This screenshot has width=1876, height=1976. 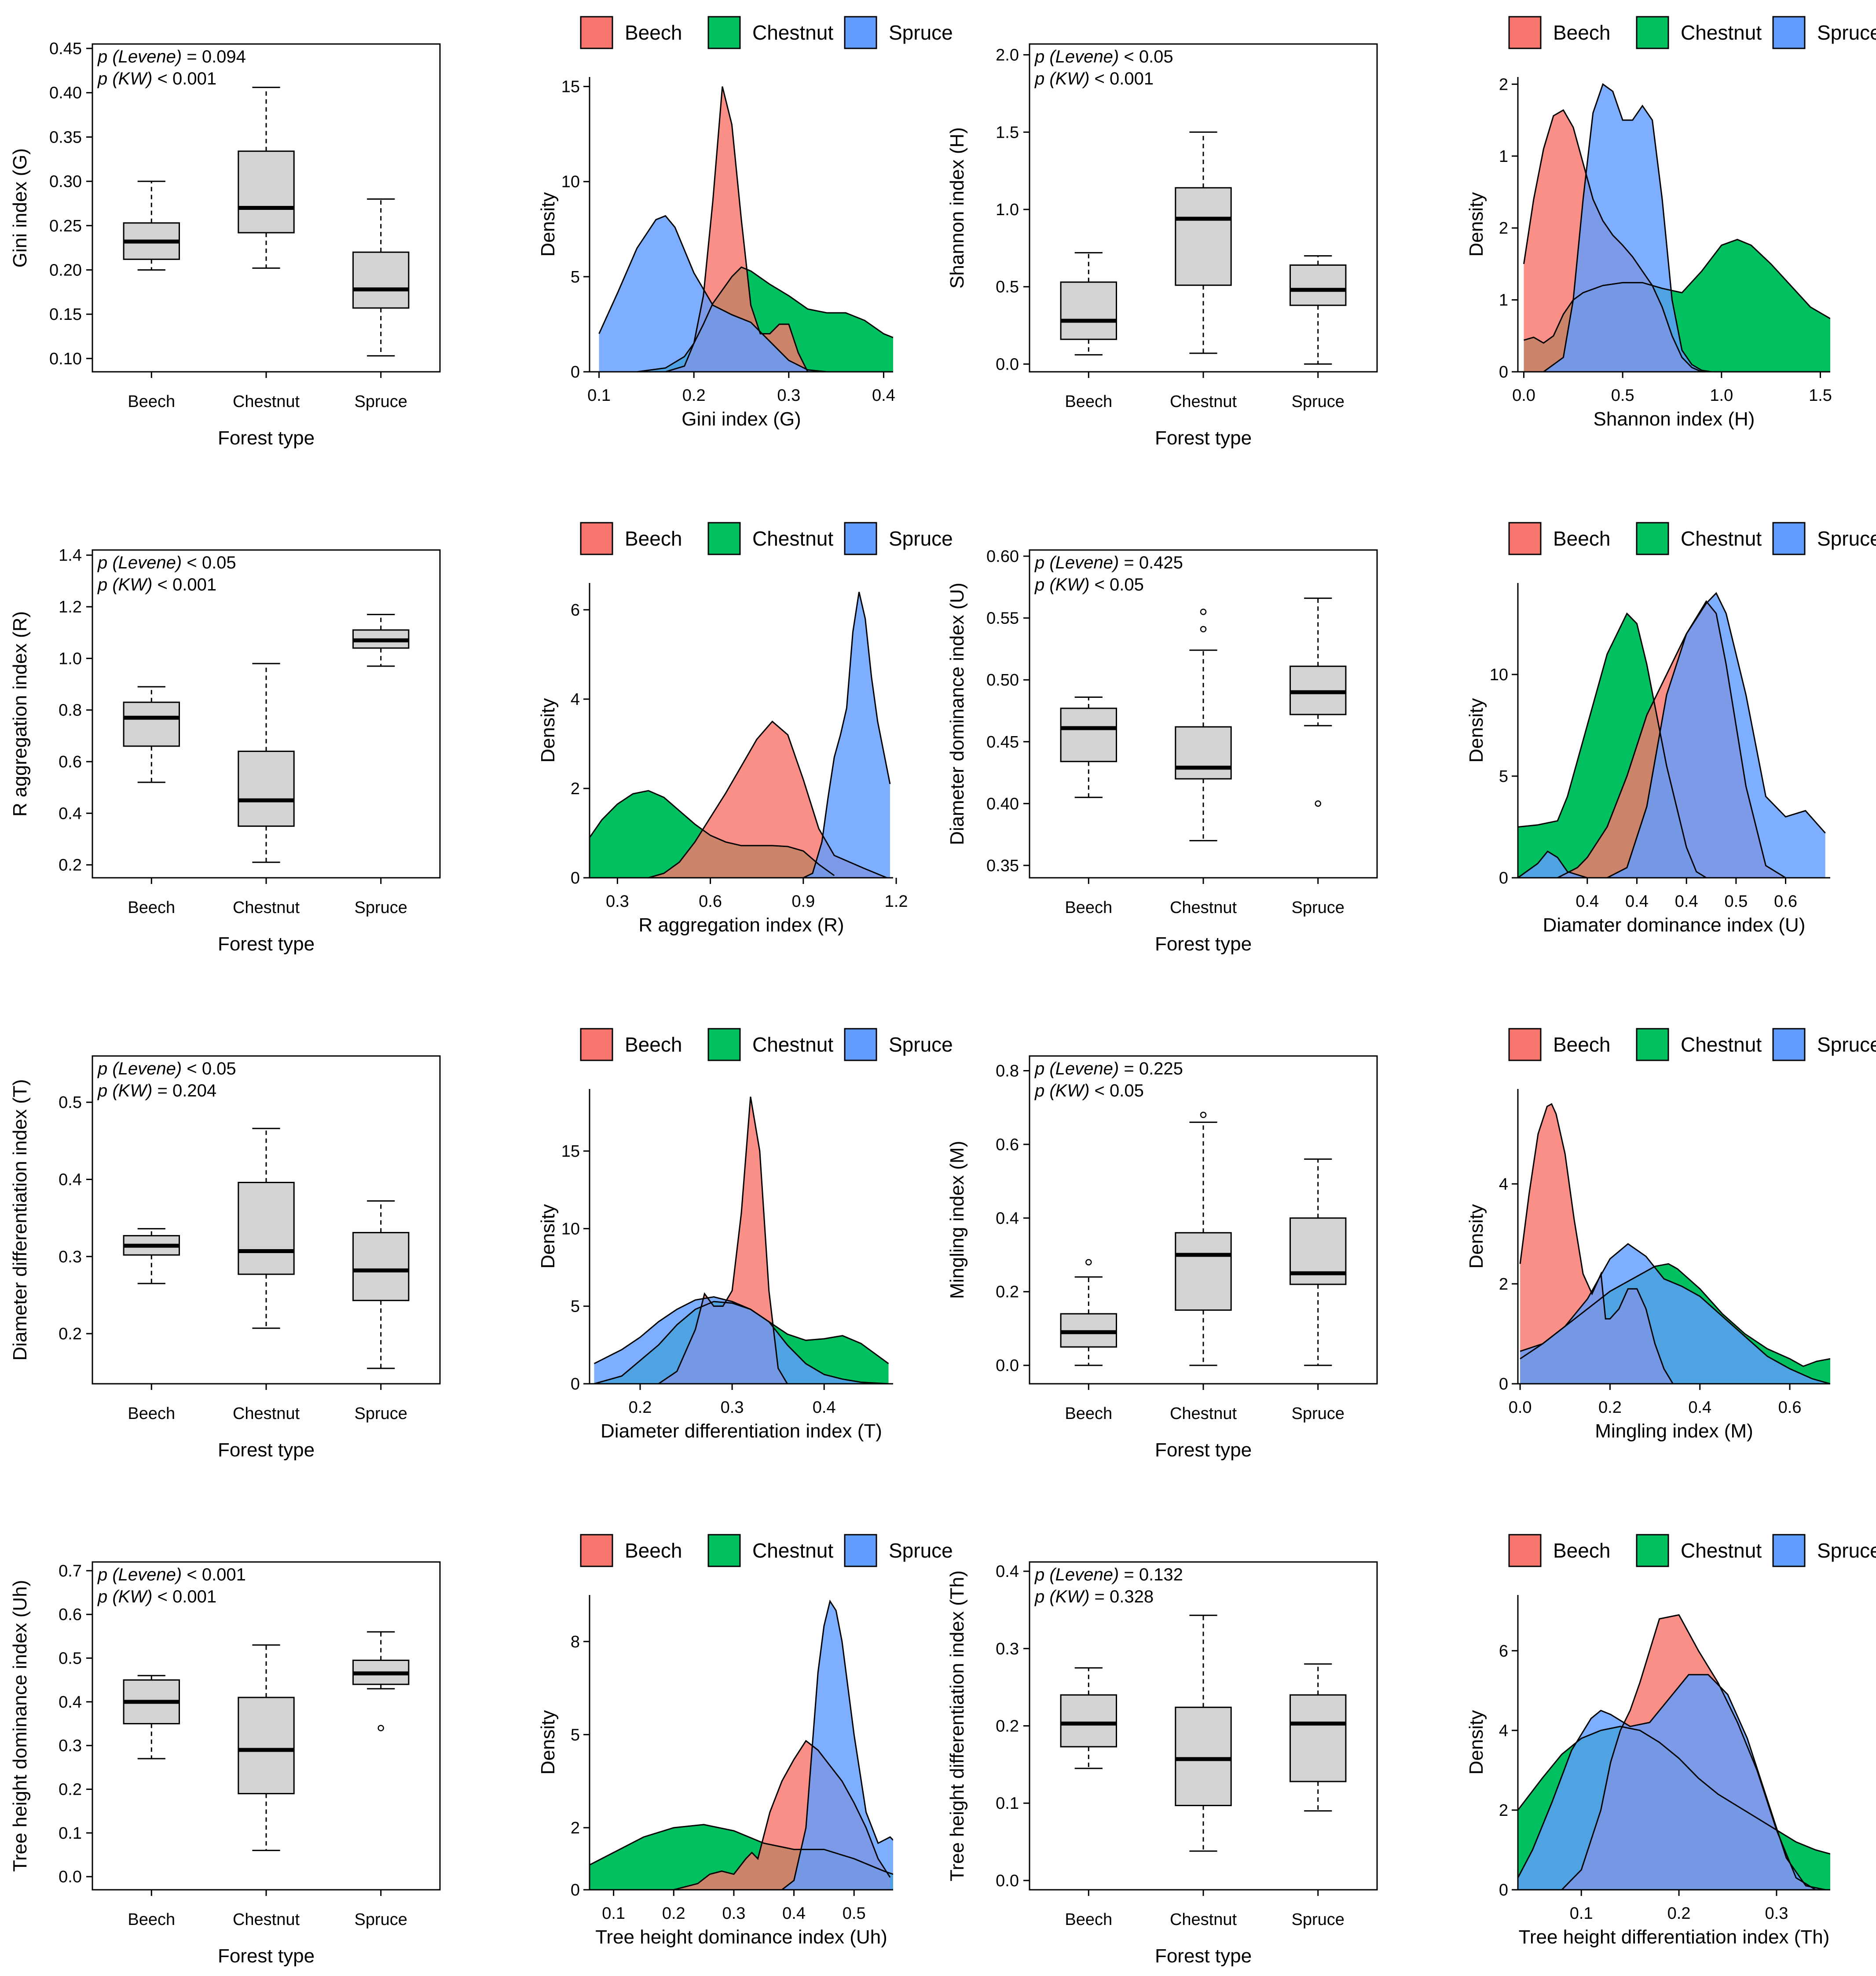 I want to click on y-tick-label: 0.1, so click(x=1007, y=1803).